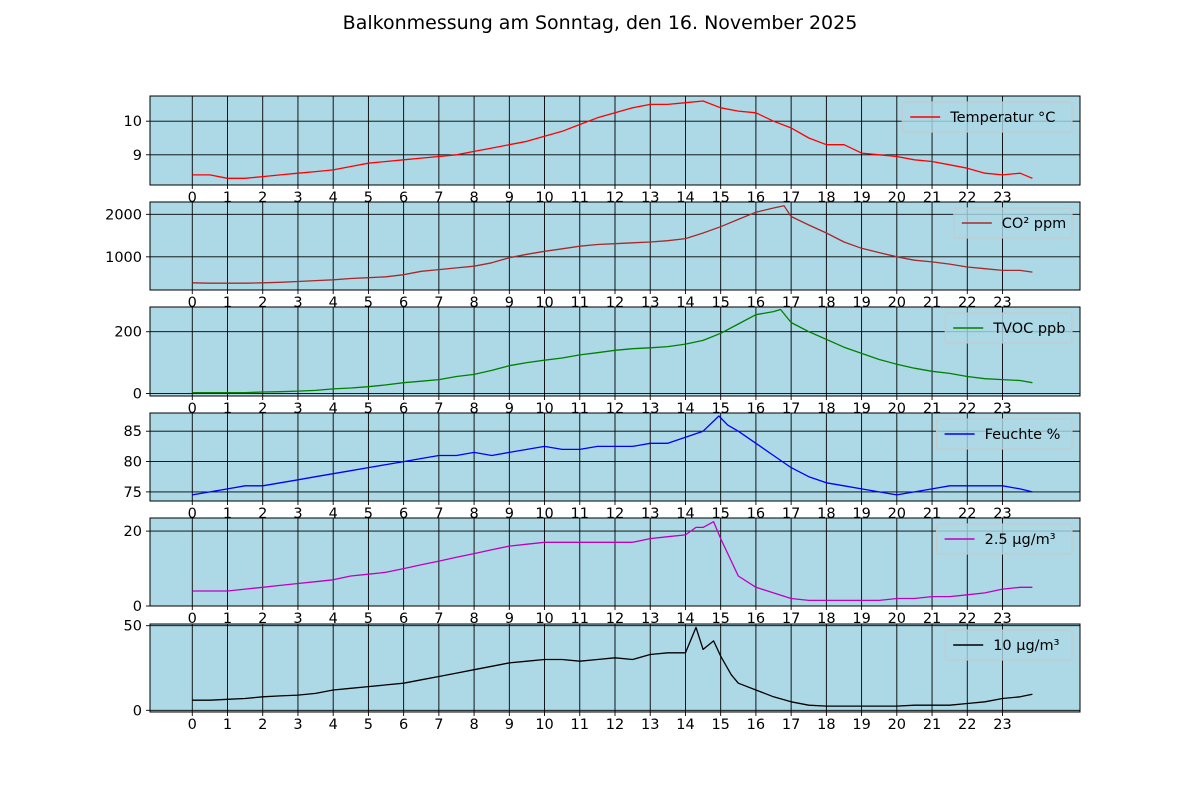 The width and height of the screenshot is (1200, 800). What do you see at coordinates (861, 725) in the screenshot?
I see `x-tick-label: 19` at bounding box center [861, 725].